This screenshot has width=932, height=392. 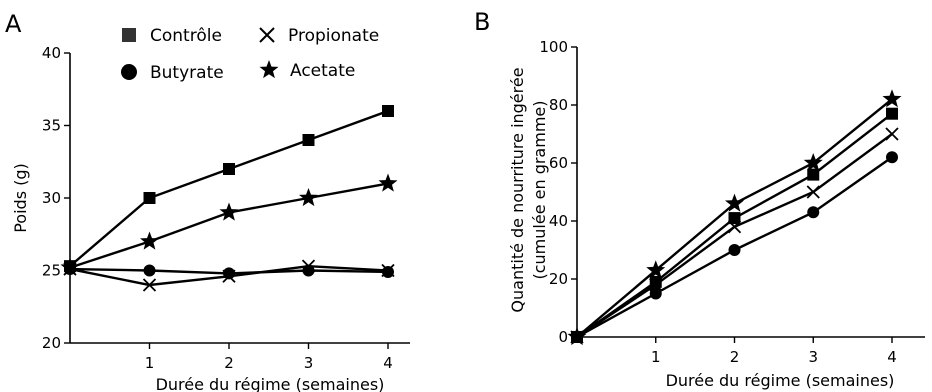 I want to click on panel-a-letter: A, so click(x=13, y=24).